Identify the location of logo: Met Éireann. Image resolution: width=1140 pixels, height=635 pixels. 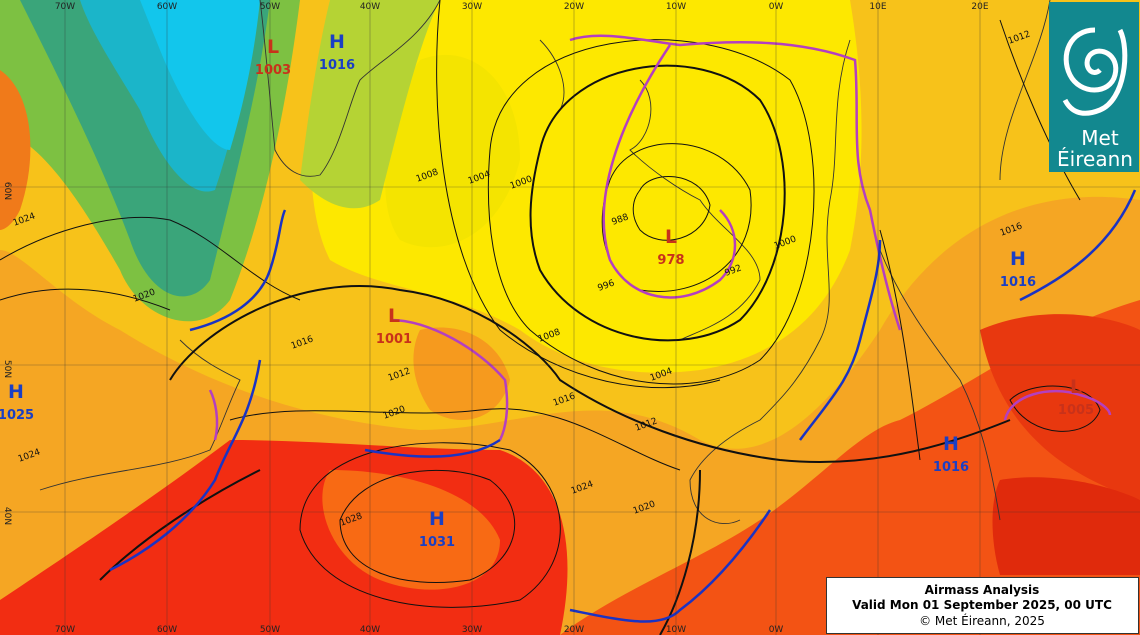
(1094, 87).